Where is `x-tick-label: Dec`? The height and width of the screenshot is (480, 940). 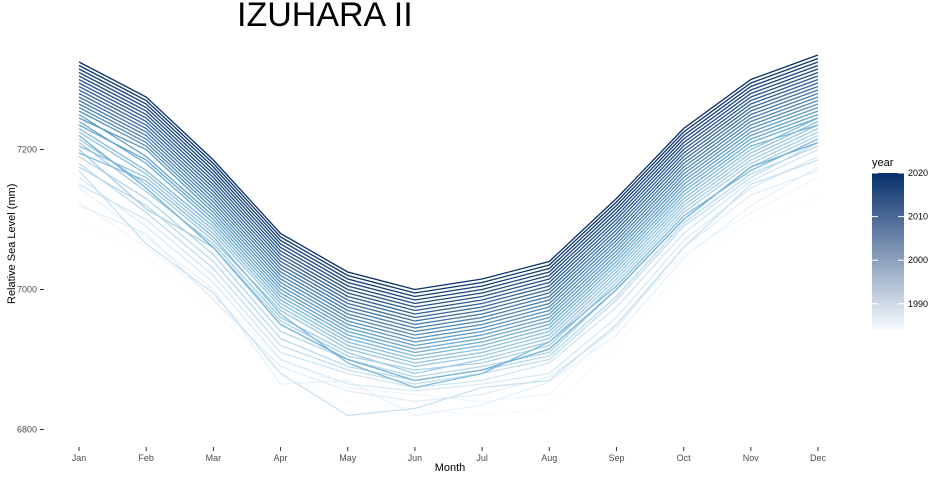
x-tick-label: Dec is located at coordinates (818, 458).